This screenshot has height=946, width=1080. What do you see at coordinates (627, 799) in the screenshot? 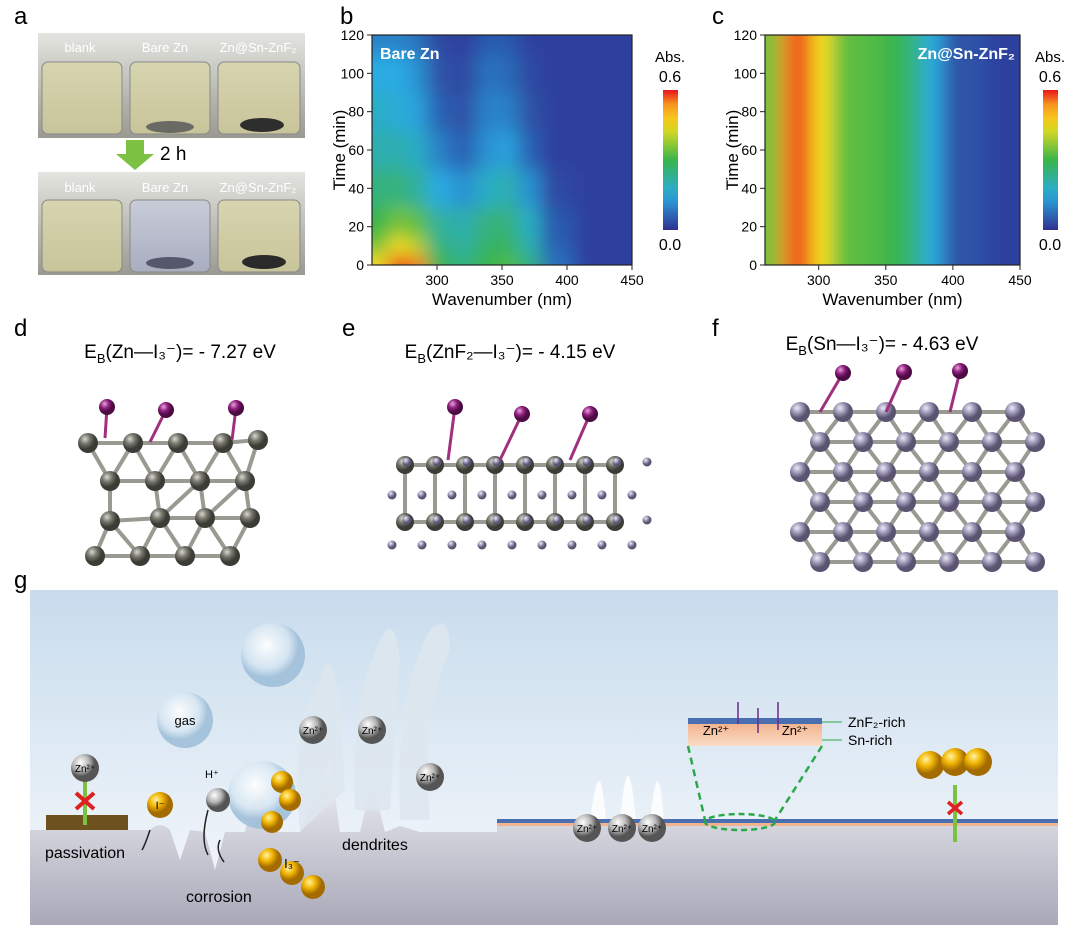
I see `uniform-deposits` at bounding box center [627, 799].